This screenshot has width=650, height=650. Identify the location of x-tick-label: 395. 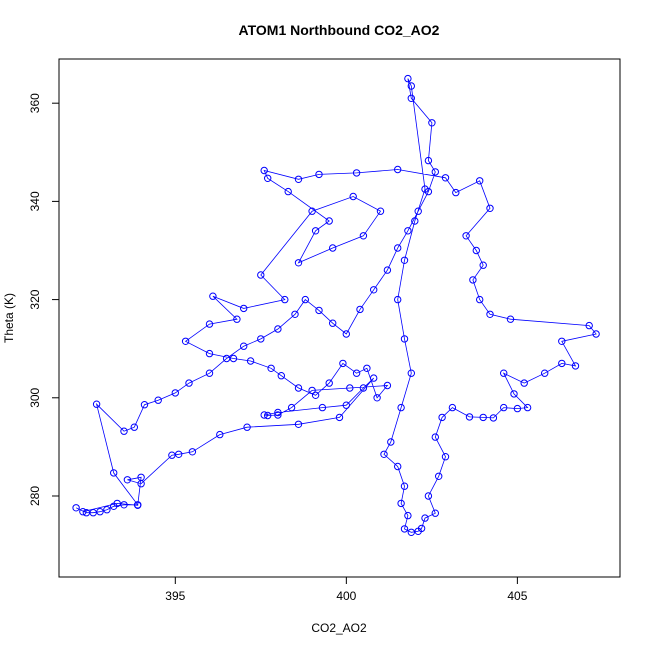
(175, 596).